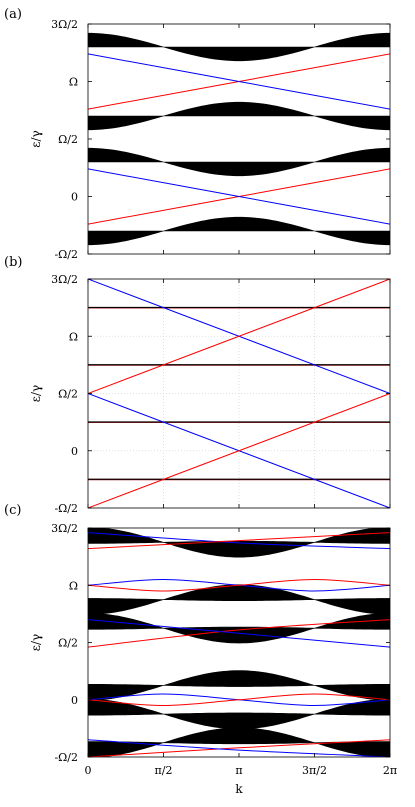  Describe the element at coordinates (13, 14) in the screenshot. I see `panel-label: (a)` at that location.